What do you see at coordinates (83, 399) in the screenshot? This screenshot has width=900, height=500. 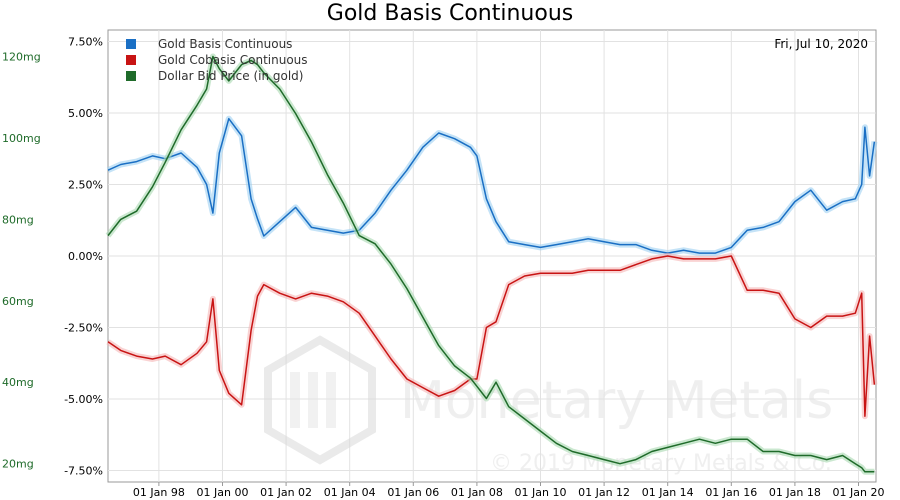 I see `right-tick-label: -5.00%` at bounding box center [83, 399].